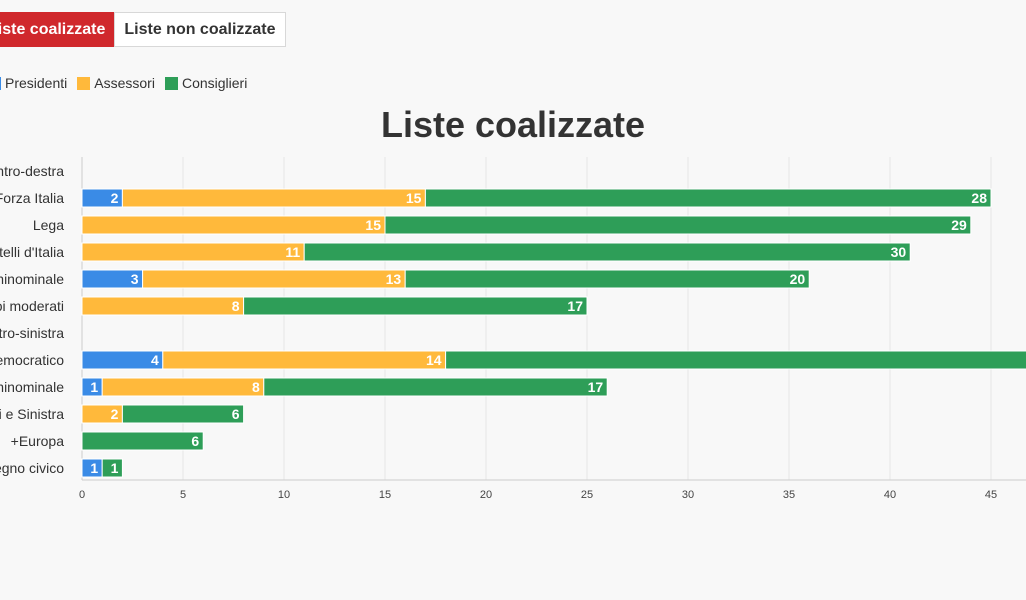 The image size is (1026, 600). Describe the element at coordinates (284, 495) in the screenshot. I see `x-tick-label-10: 10` at that location.